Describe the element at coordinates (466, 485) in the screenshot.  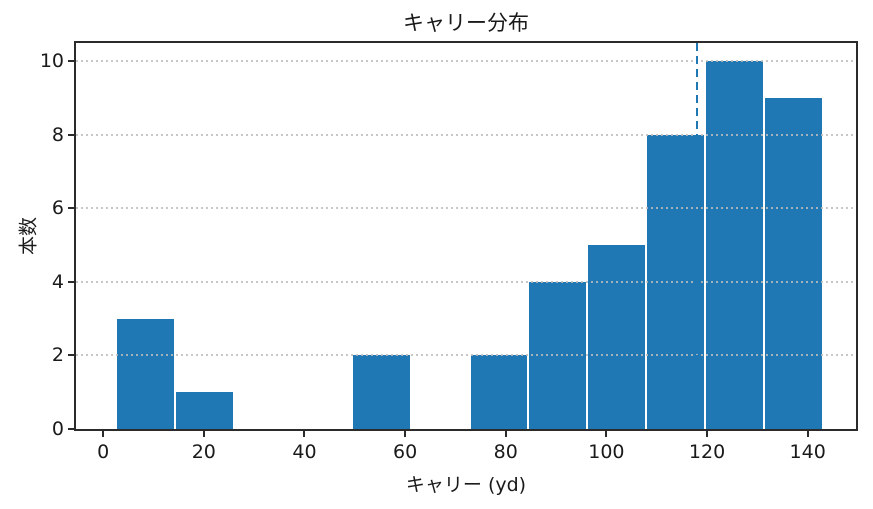
I see `x-axis-label: キャリー (yd)` at that location.